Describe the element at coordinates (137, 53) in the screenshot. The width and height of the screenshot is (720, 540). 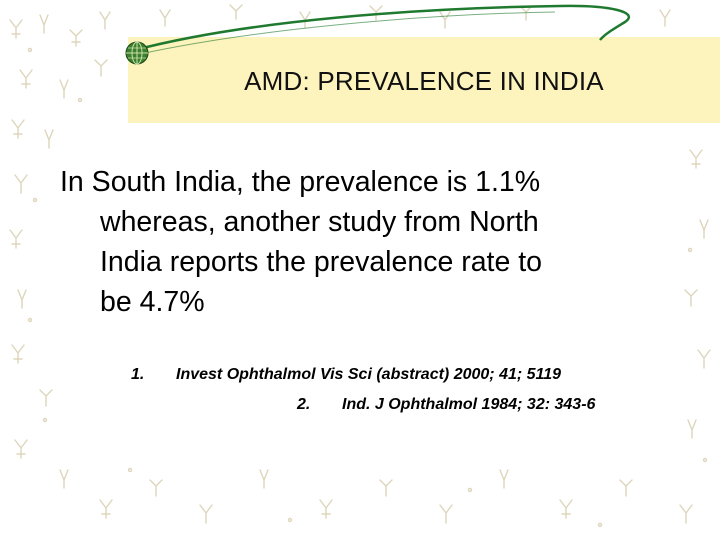
I see `globe-icon` at that location.